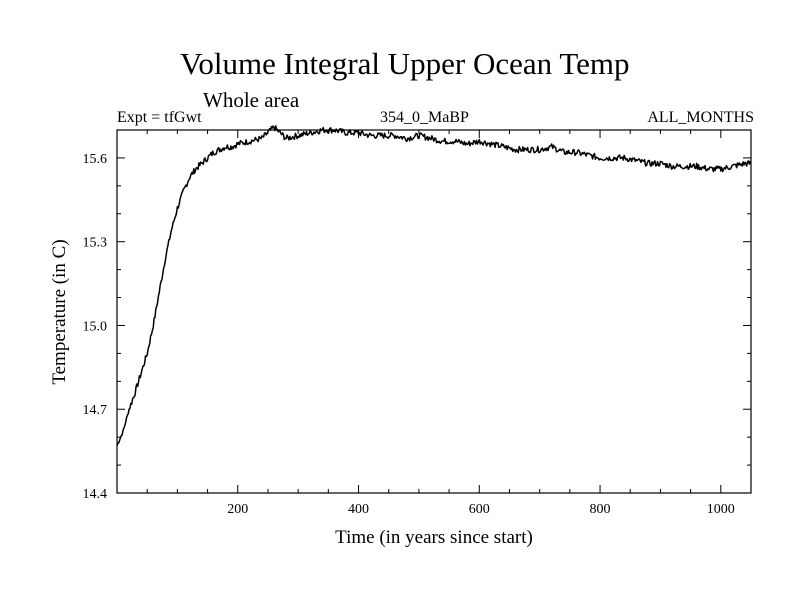 The width and height of the screenshot is (800, 600). Describe the element at coordinates (237, 509) in the screenshot. I see `x-tick-label: 200` at that location.